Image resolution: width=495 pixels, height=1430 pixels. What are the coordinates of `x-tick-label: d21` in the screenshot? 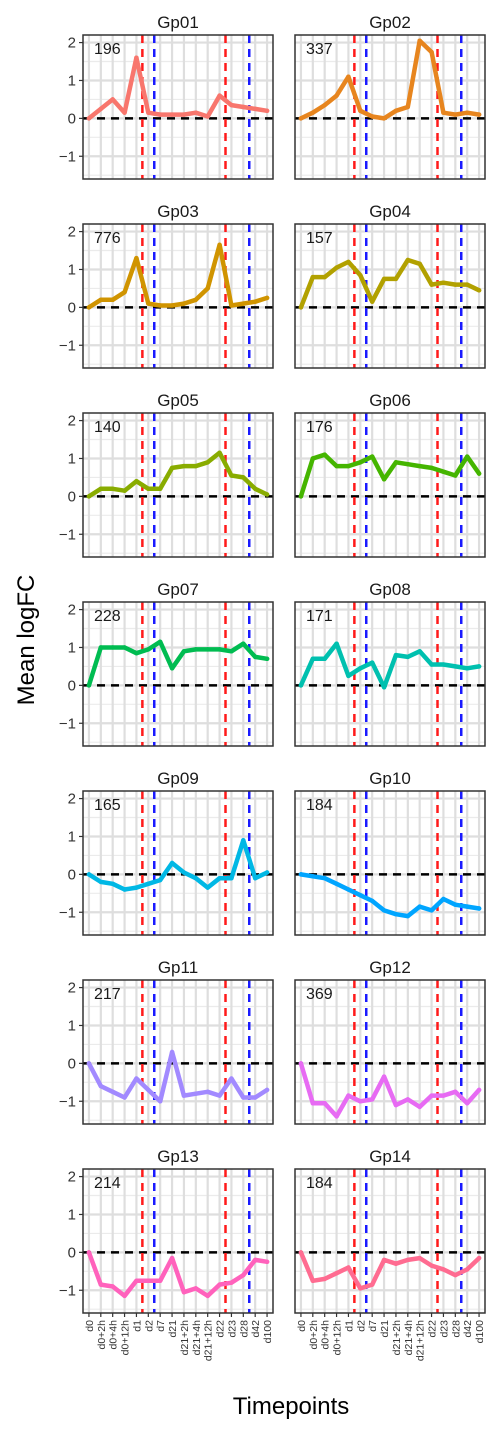 It's located at (173, 1329).